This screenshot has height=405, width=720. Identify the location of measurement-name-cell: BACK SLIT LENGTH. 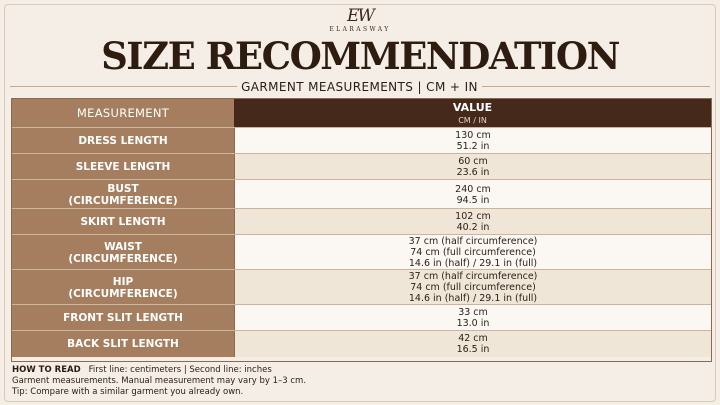
(123, 344).